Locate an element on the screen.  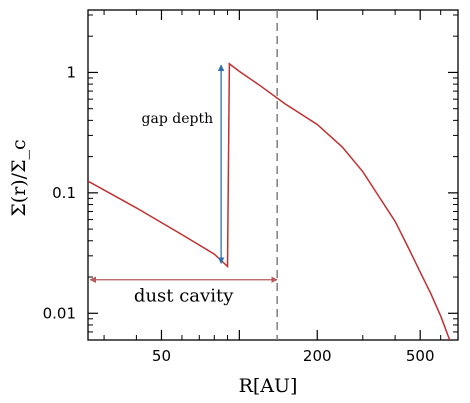
y-tick-label: 0.1 is located at coordinates (64, 193).